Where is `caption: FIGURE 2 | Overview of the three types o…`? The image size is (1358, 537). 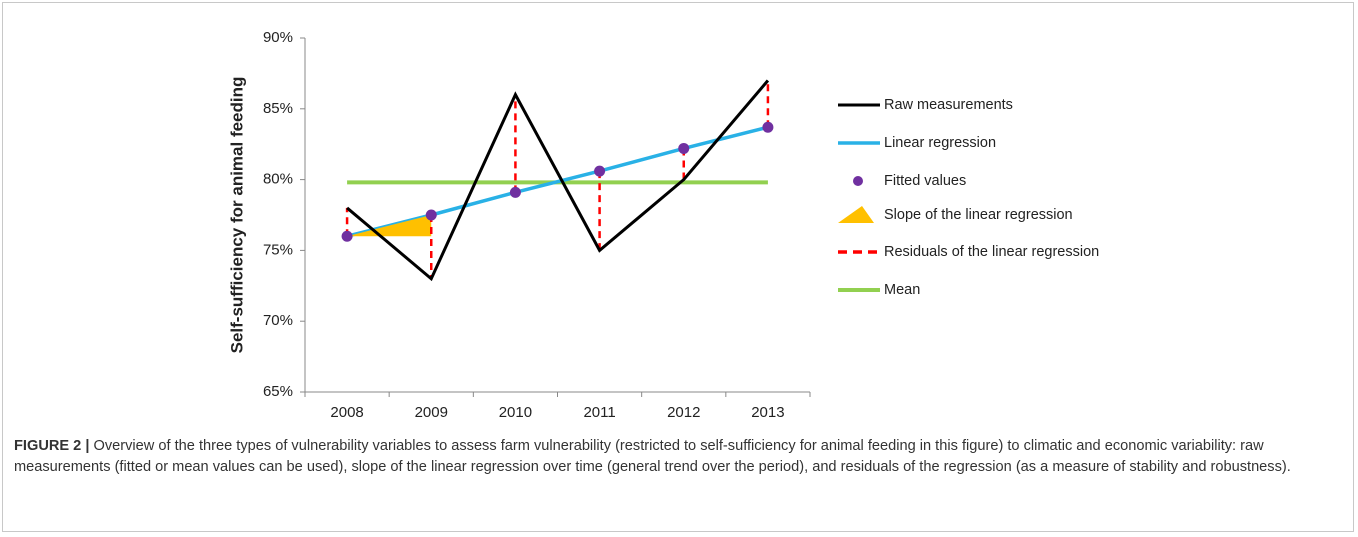
caption: FIGURE 2 | Overview of the three types o… is located at coordinates (676, 457).